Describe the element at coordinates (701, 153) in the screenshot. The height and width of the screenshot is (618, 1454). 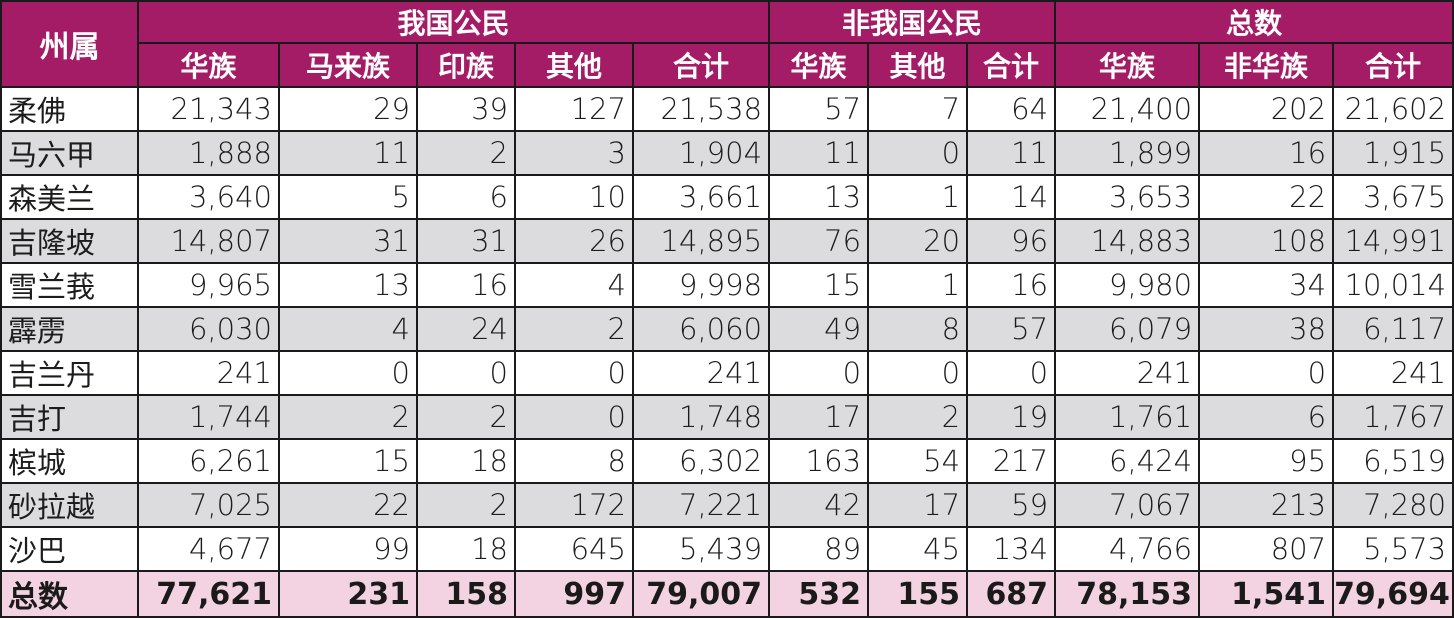
I see `value-cell: 1,904` at that location.